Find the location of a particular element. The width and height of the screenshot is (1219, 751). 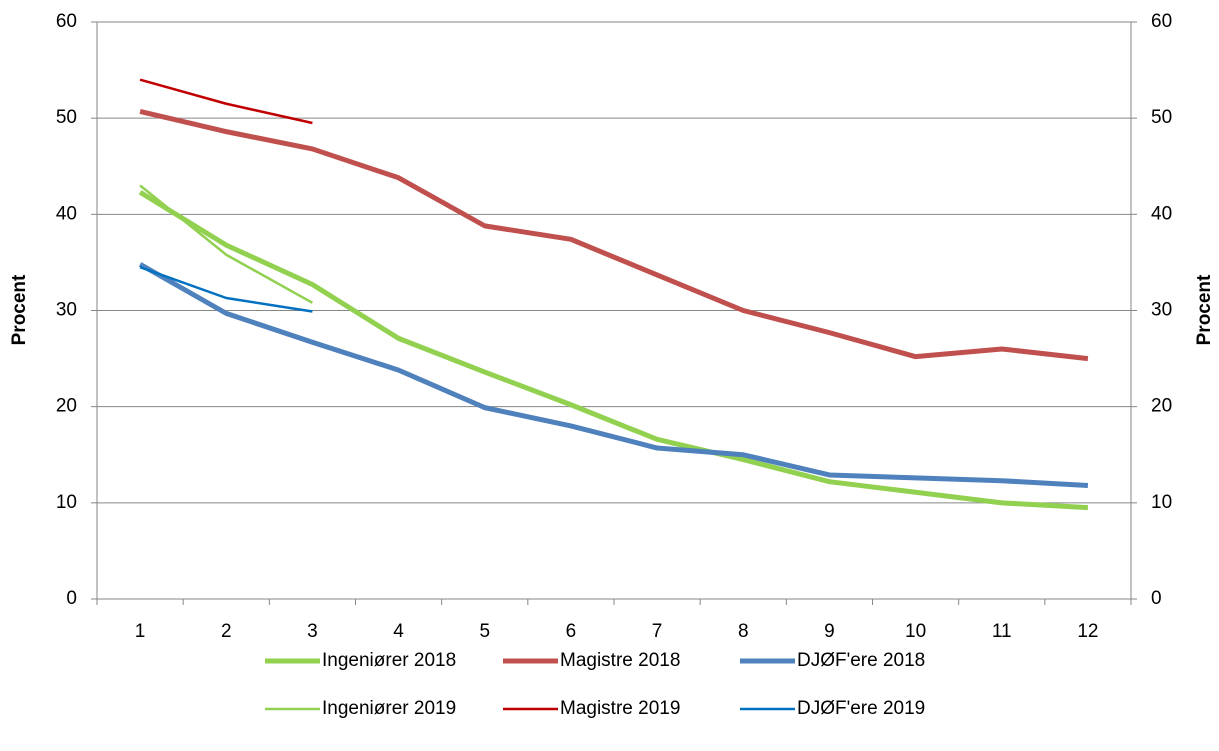

y2-tick-label: 10 is located at coordinates (1161, 502).